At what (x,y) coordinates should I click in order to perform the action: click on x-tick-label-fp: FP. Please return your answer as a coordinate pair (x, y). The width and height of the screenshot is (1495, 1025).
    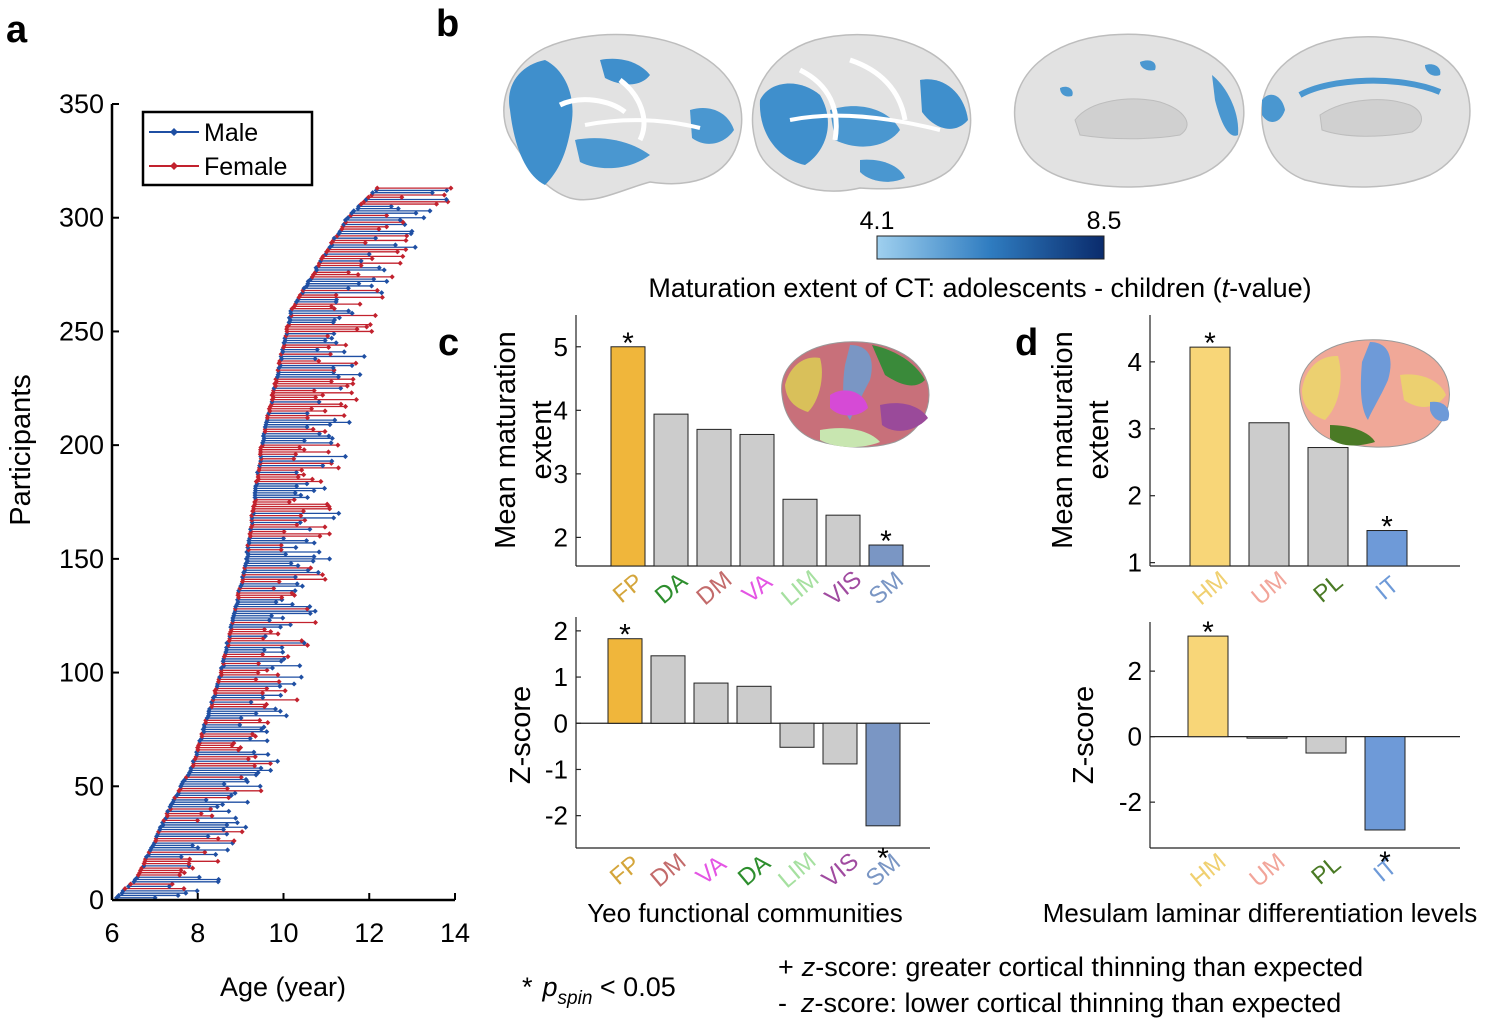
    Looking at the image, I should click on (628, 588).